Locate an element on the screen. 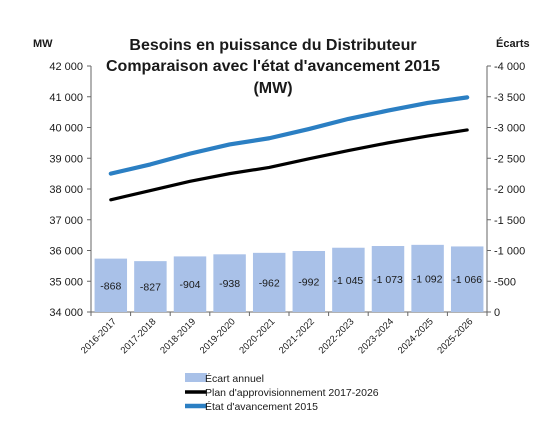  right-tick-label: -2 500 is located at coordinates (509, 159).